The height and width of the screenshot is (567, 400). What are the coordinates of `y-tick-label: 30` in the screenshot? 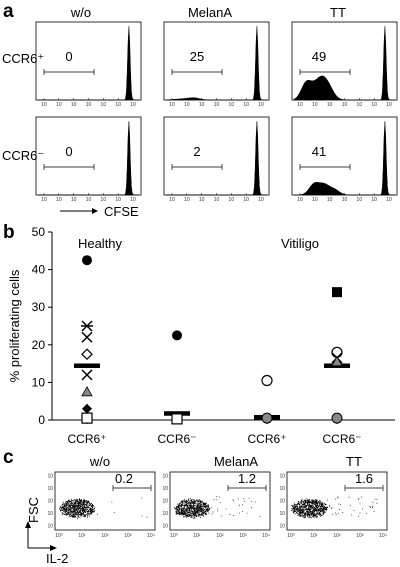 It's located at (39, 307).